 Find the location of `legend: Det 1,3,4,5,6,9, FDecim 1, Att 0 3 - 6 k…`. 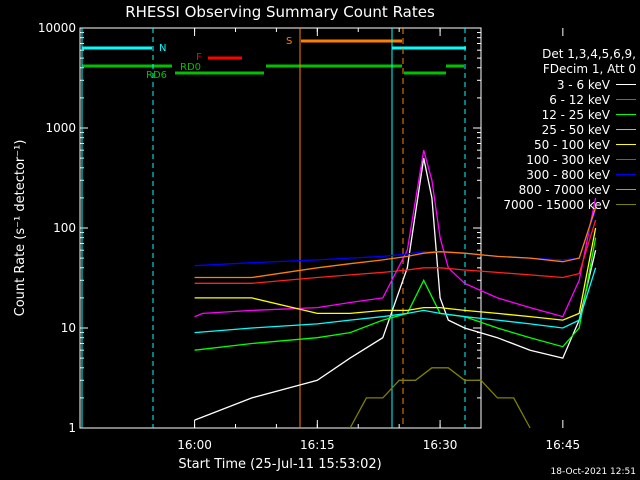

legend: Det 1,3,4,5,6,9, FDecim 1, Att 0 3 - 6 k… is located at coordinates (557, 129).